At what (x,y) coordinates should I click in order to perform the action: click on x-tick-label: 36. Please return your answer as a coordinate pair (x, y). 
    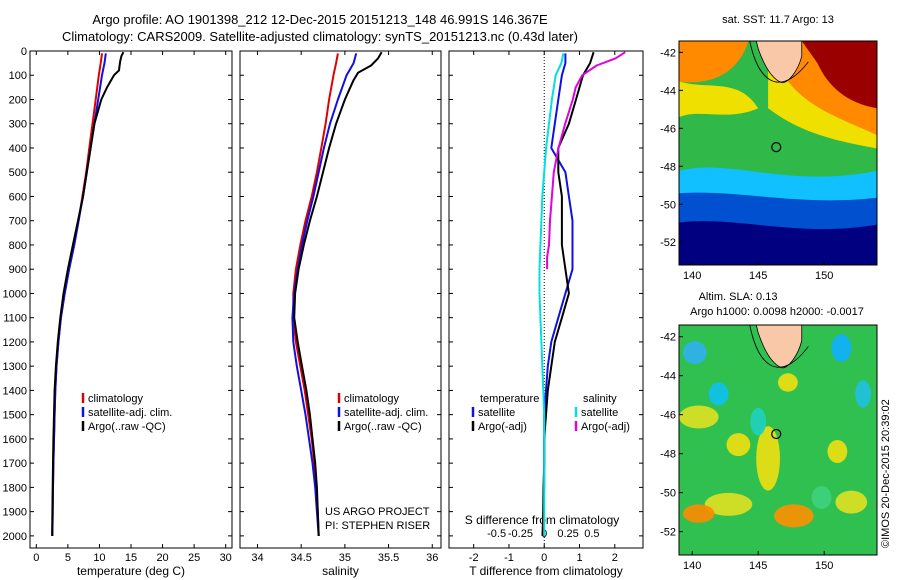
    Looking at the image, I should click on (432, 558).